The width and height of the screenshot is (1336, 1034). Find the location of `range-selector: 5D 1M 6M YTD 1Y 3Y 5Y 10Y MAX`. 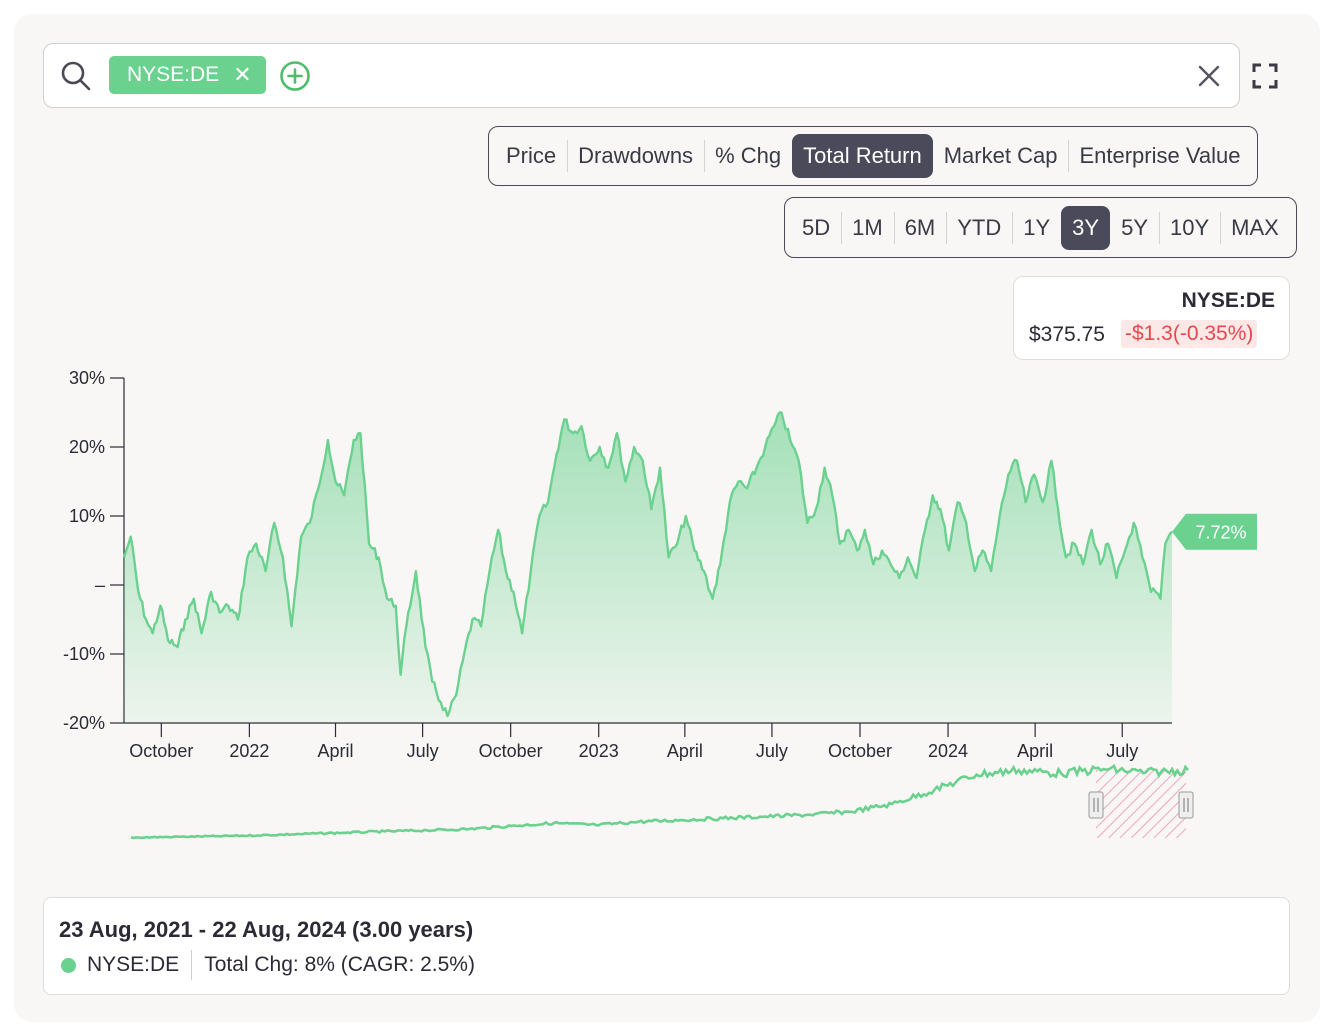

range-selector: 5D 1M 6M YTD 1Y 3Y 5Y 10Y MAX is located at coordinates (1040, 227).